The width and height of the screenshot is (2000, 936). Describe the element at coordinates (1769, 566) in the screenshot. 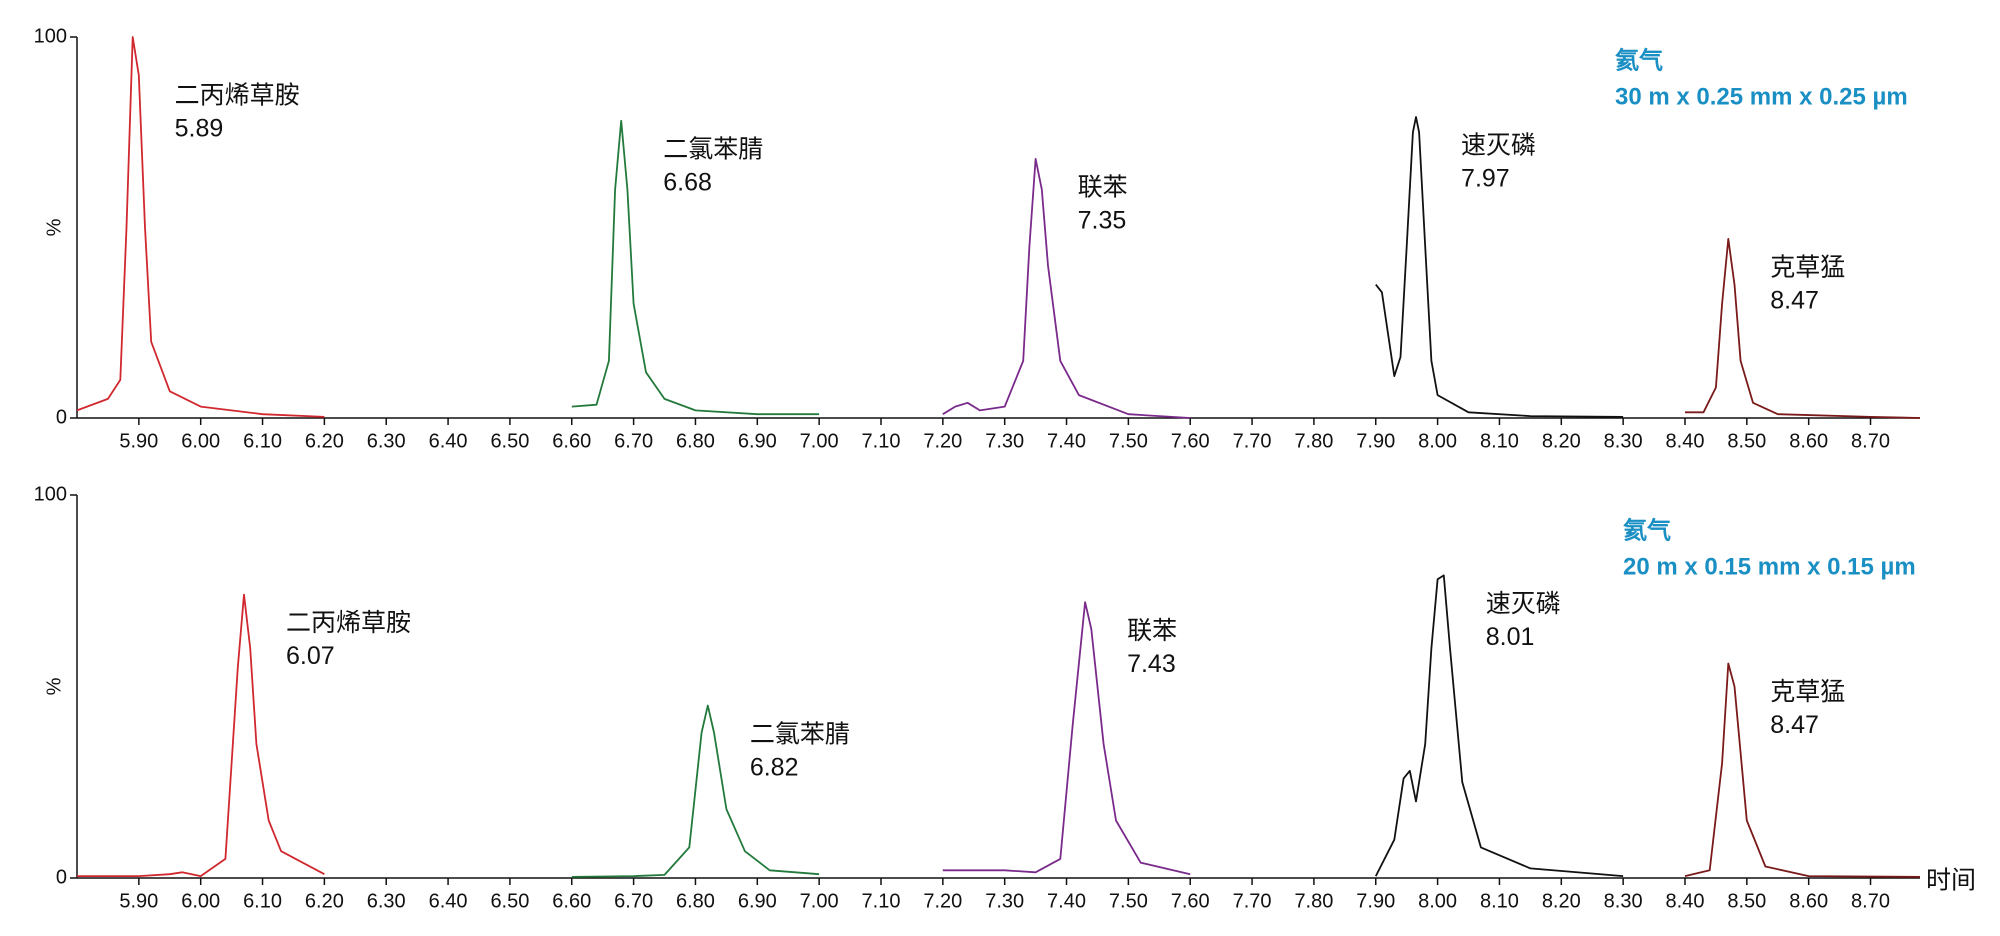

I see `column-spec: 20 m x 0.15 mm x 0.15 µm` at that location.